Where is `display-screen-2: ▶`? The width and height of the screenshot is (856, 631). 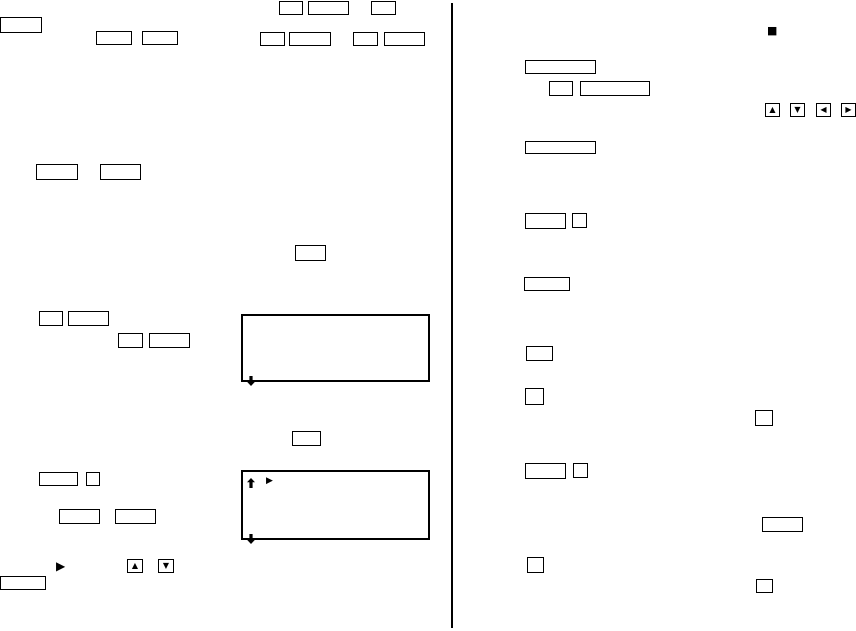 display-screen-2: ▶ is located at coordinates (335, 507).